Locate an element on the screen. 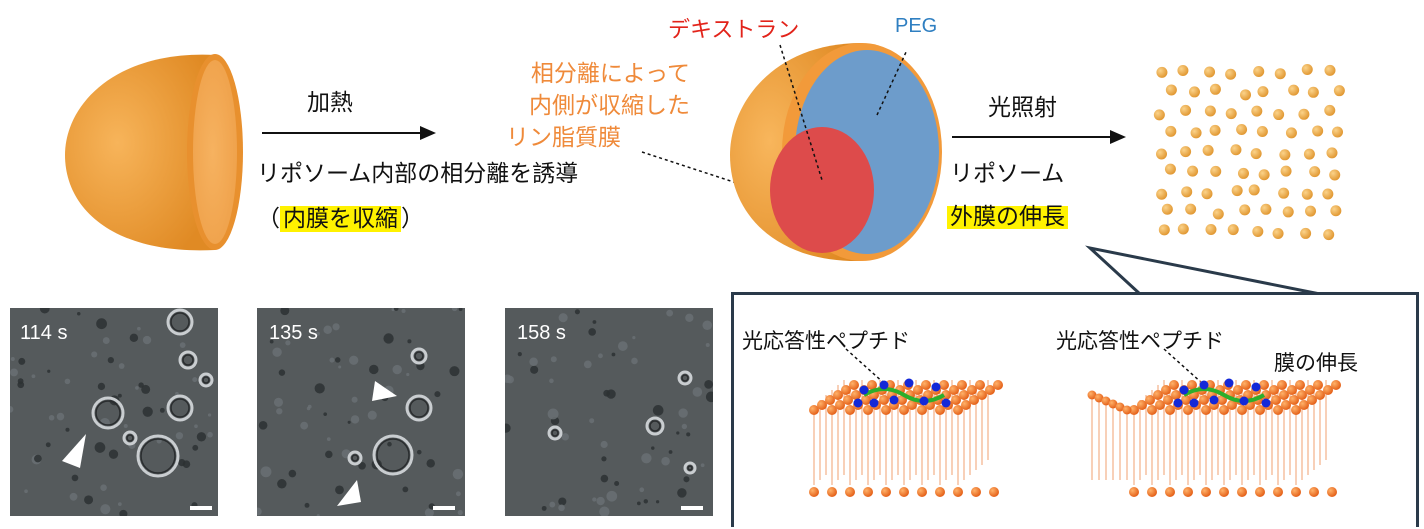 This screenshot has width=1424, height=529. peptide-leader-left is located at coordinates (870, 370).